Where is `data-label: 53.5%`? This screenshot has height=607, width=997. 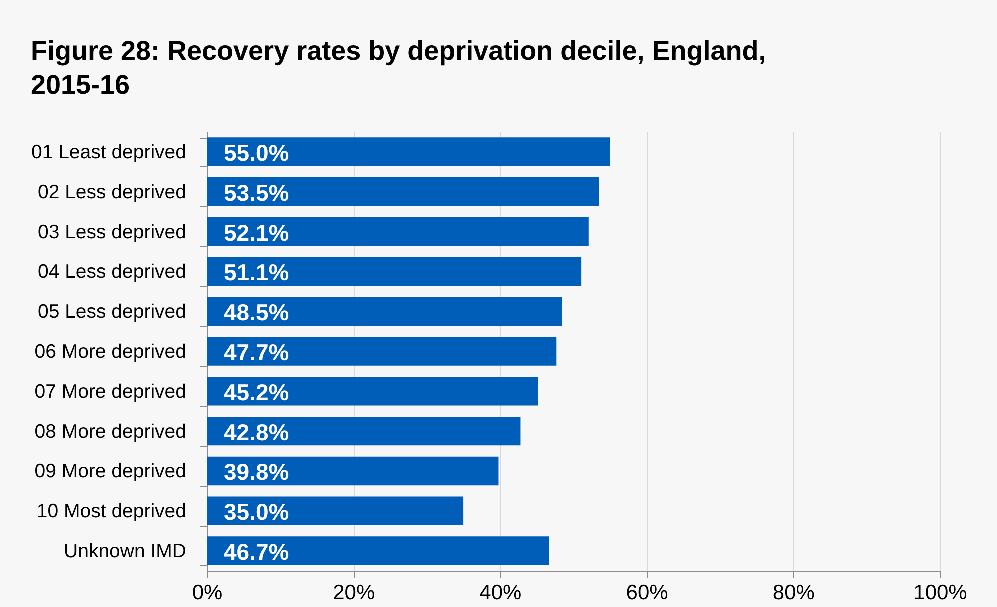 data-label: 53.5% is located at coordinates (257, 193).